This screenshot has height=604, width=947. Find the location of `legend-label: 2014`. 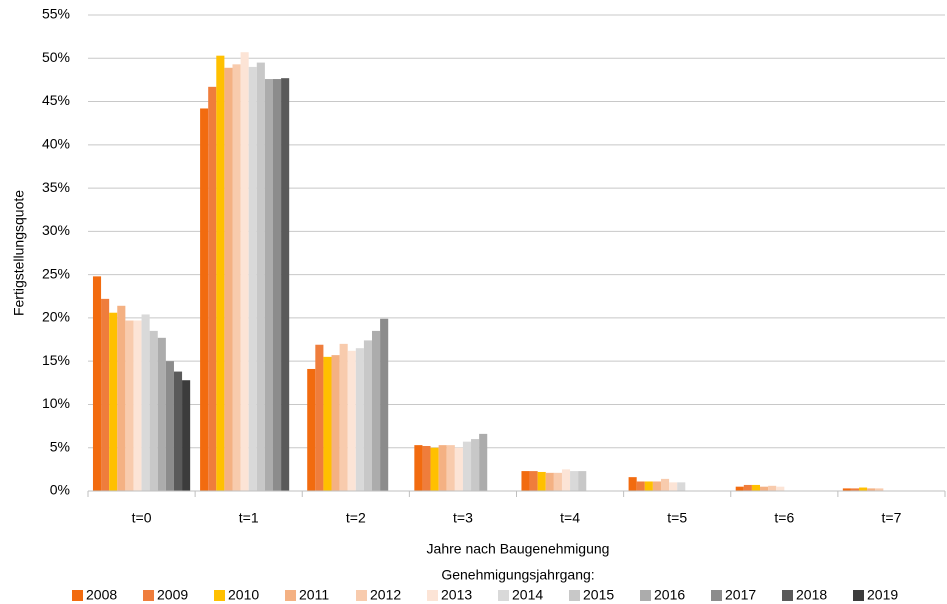

legend-label: 2014 is located at coordinates (527, 595).